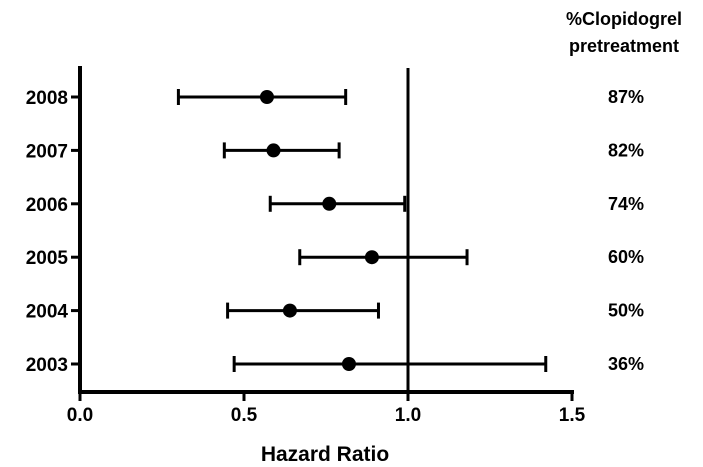  Describe the element at coordinates (335, 312) in the screenshot. I see `forest-row: 2004 50%` at that location.